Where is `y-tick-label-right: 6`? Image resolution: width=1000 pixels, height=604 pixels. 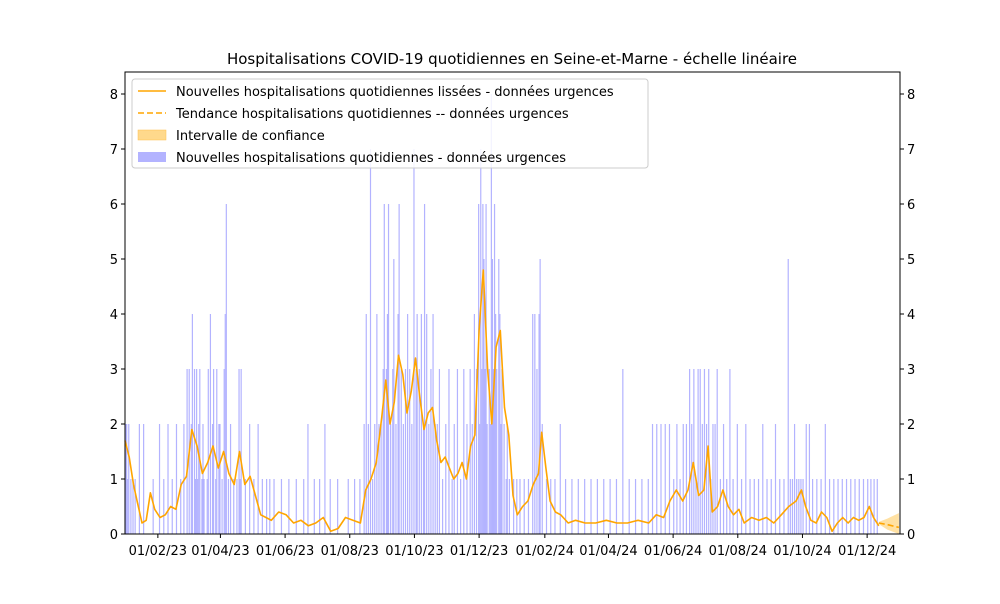 y-tick-label-right: 6 is located at coordinates (911, 205).